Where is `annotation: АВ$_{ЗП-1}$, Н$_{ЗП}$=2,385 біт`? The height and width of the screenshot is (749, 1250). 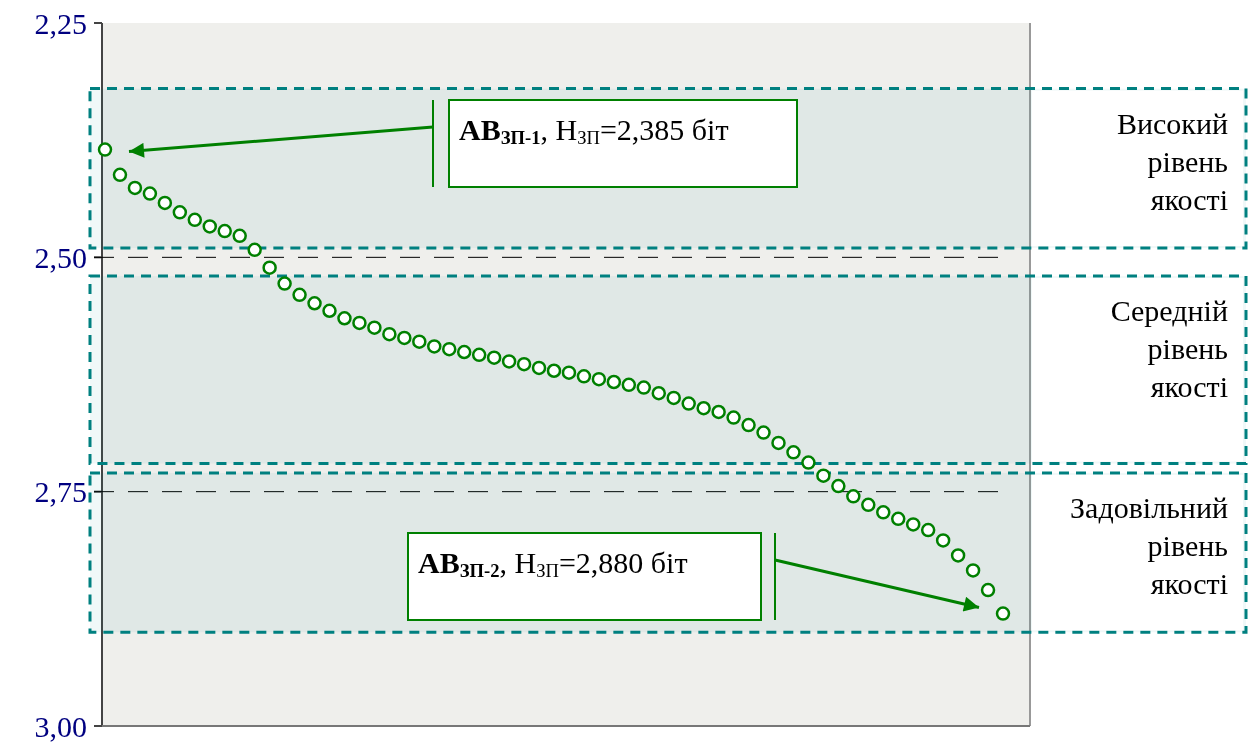 annotation: АВ$_{ЗП-1}$, Н$_{ЗП}$=2,385 біт is located at coordinates (594, 130).